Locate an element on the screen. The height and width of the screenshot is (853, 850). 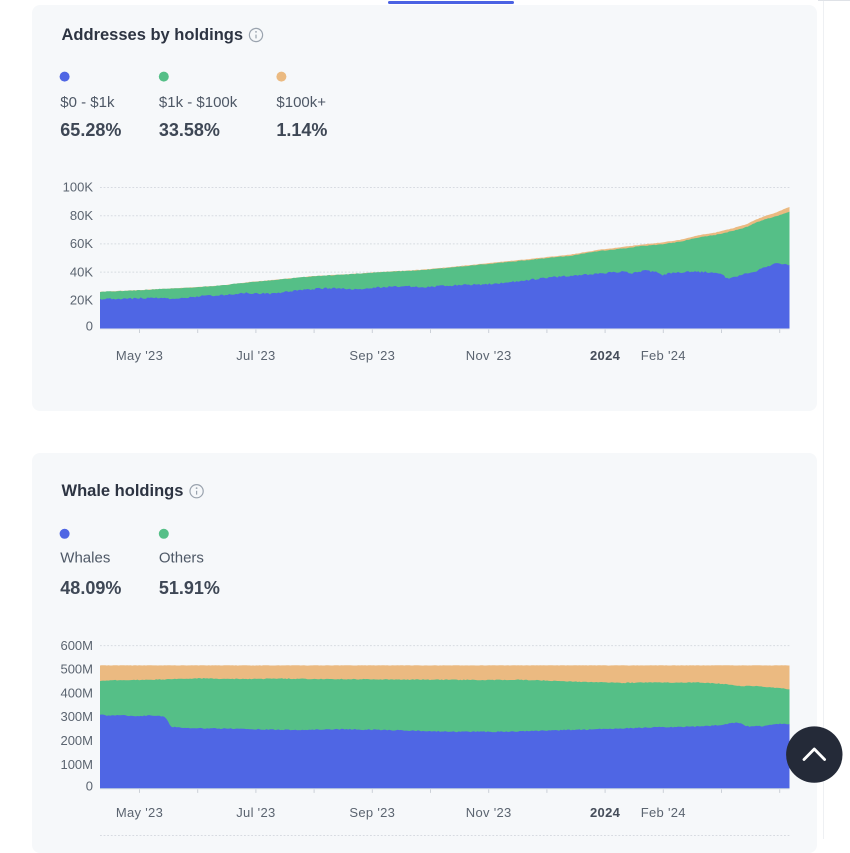
svg-text: 500M is located at coordinates (76, 669).